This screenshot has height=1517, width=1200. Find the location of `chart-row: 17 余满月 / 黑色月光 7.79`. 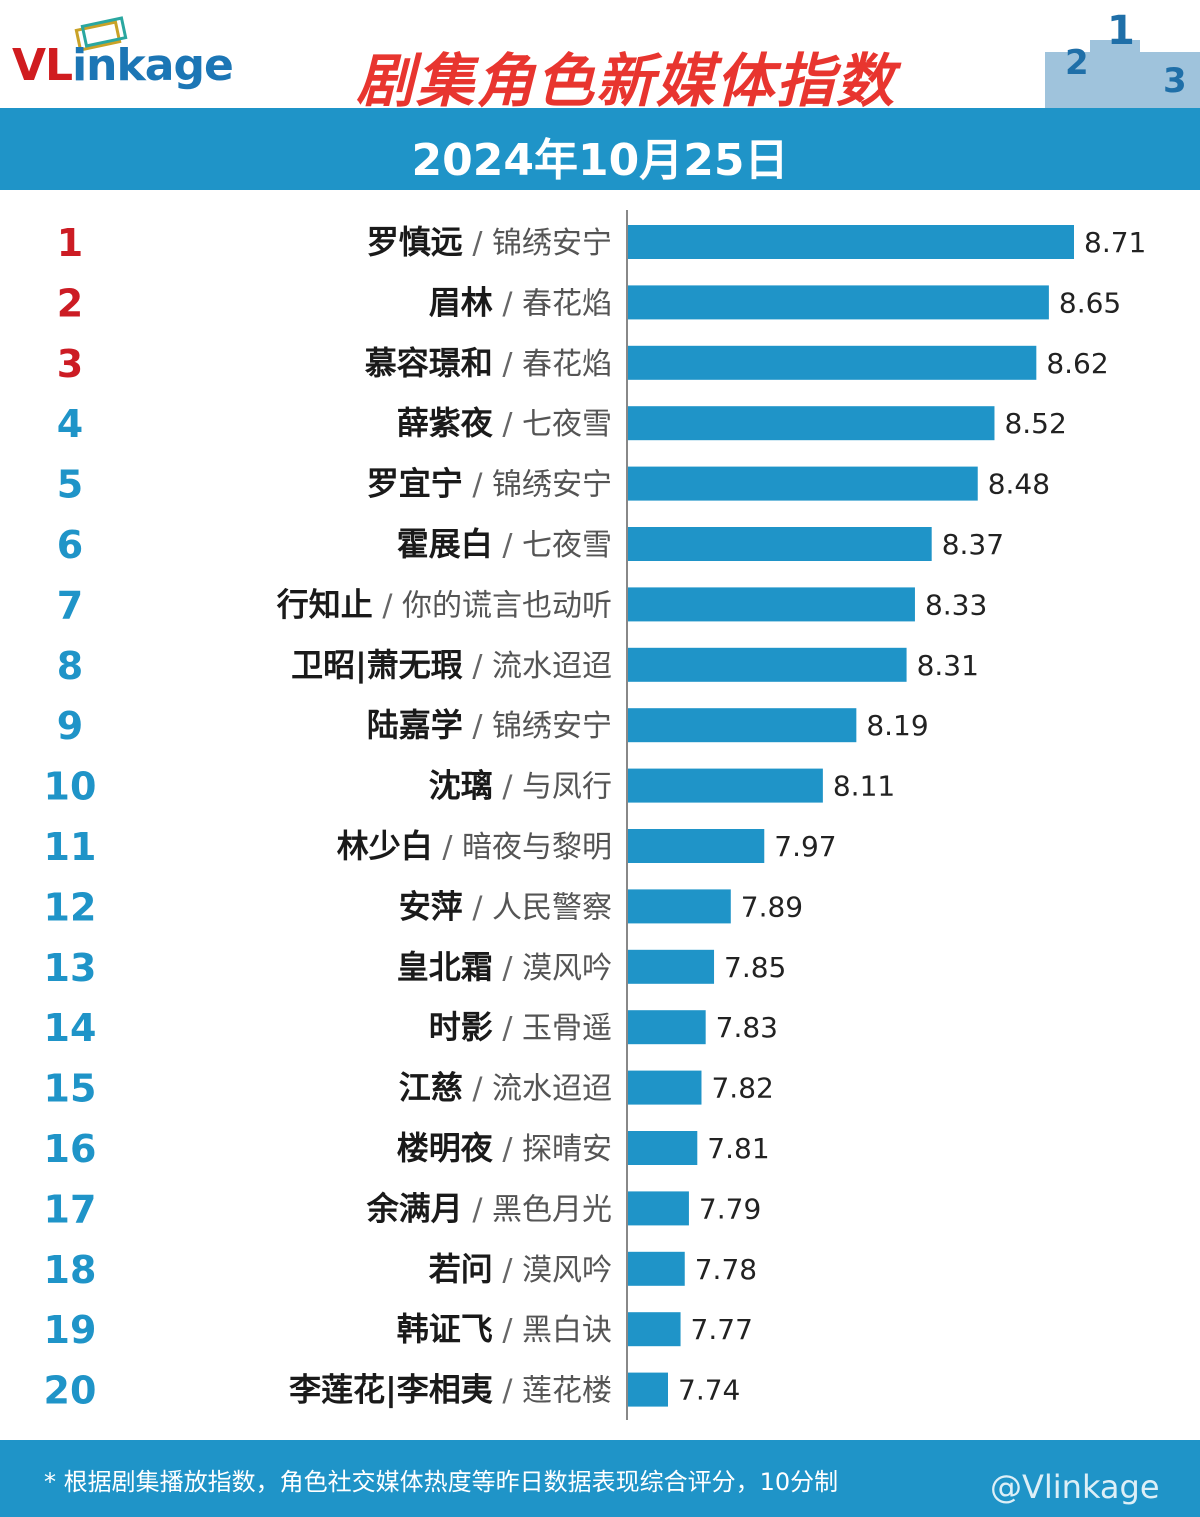

chart-row: 17 余满月 / 黑色月光 7.79 is located at coordinates (403, 1209).